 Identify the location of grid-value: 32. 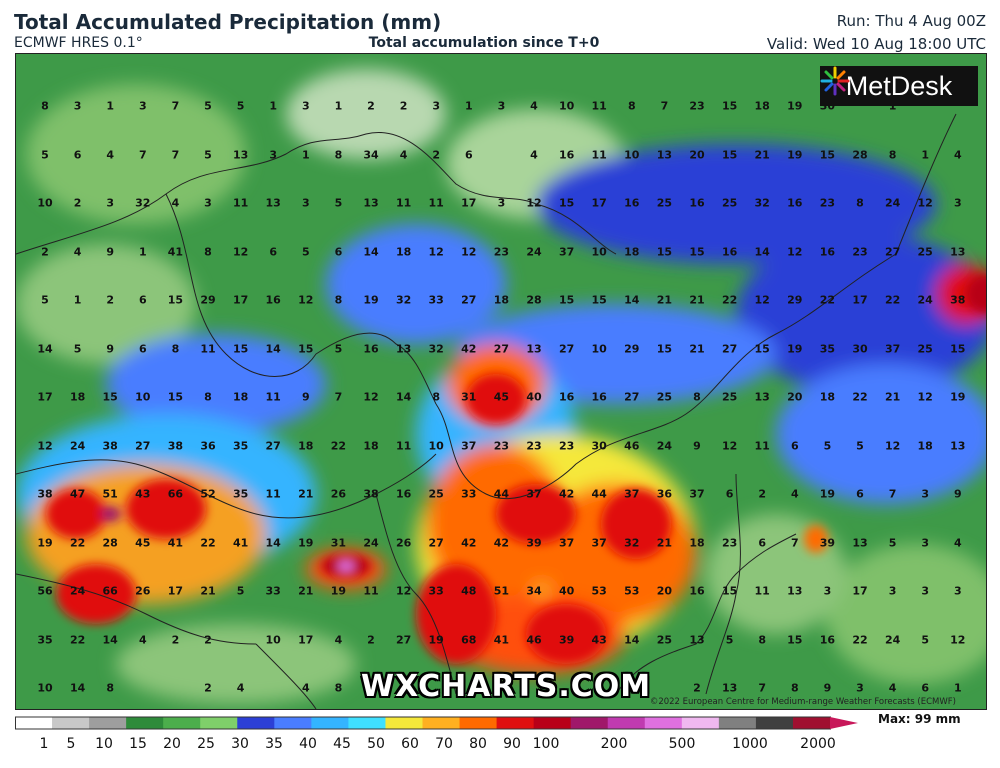
(762, 203).